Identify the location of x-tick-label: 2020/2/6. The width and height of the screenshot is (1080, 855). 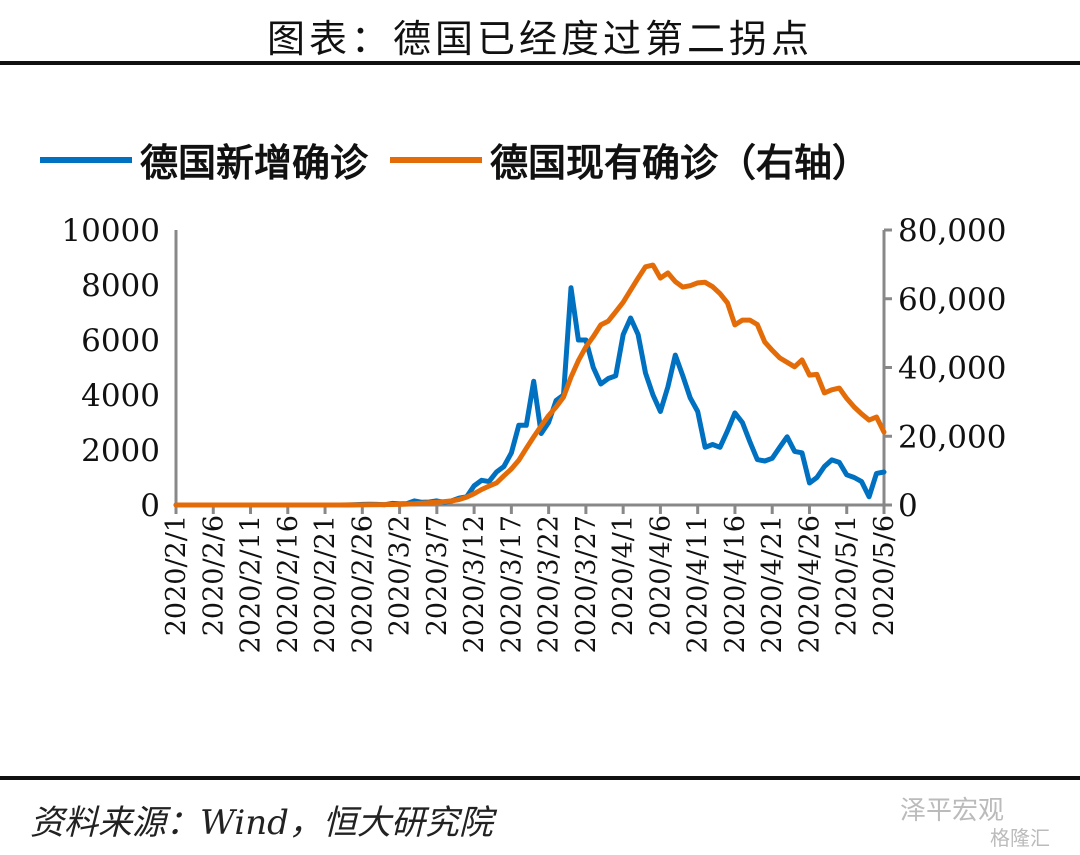
(213, 575).